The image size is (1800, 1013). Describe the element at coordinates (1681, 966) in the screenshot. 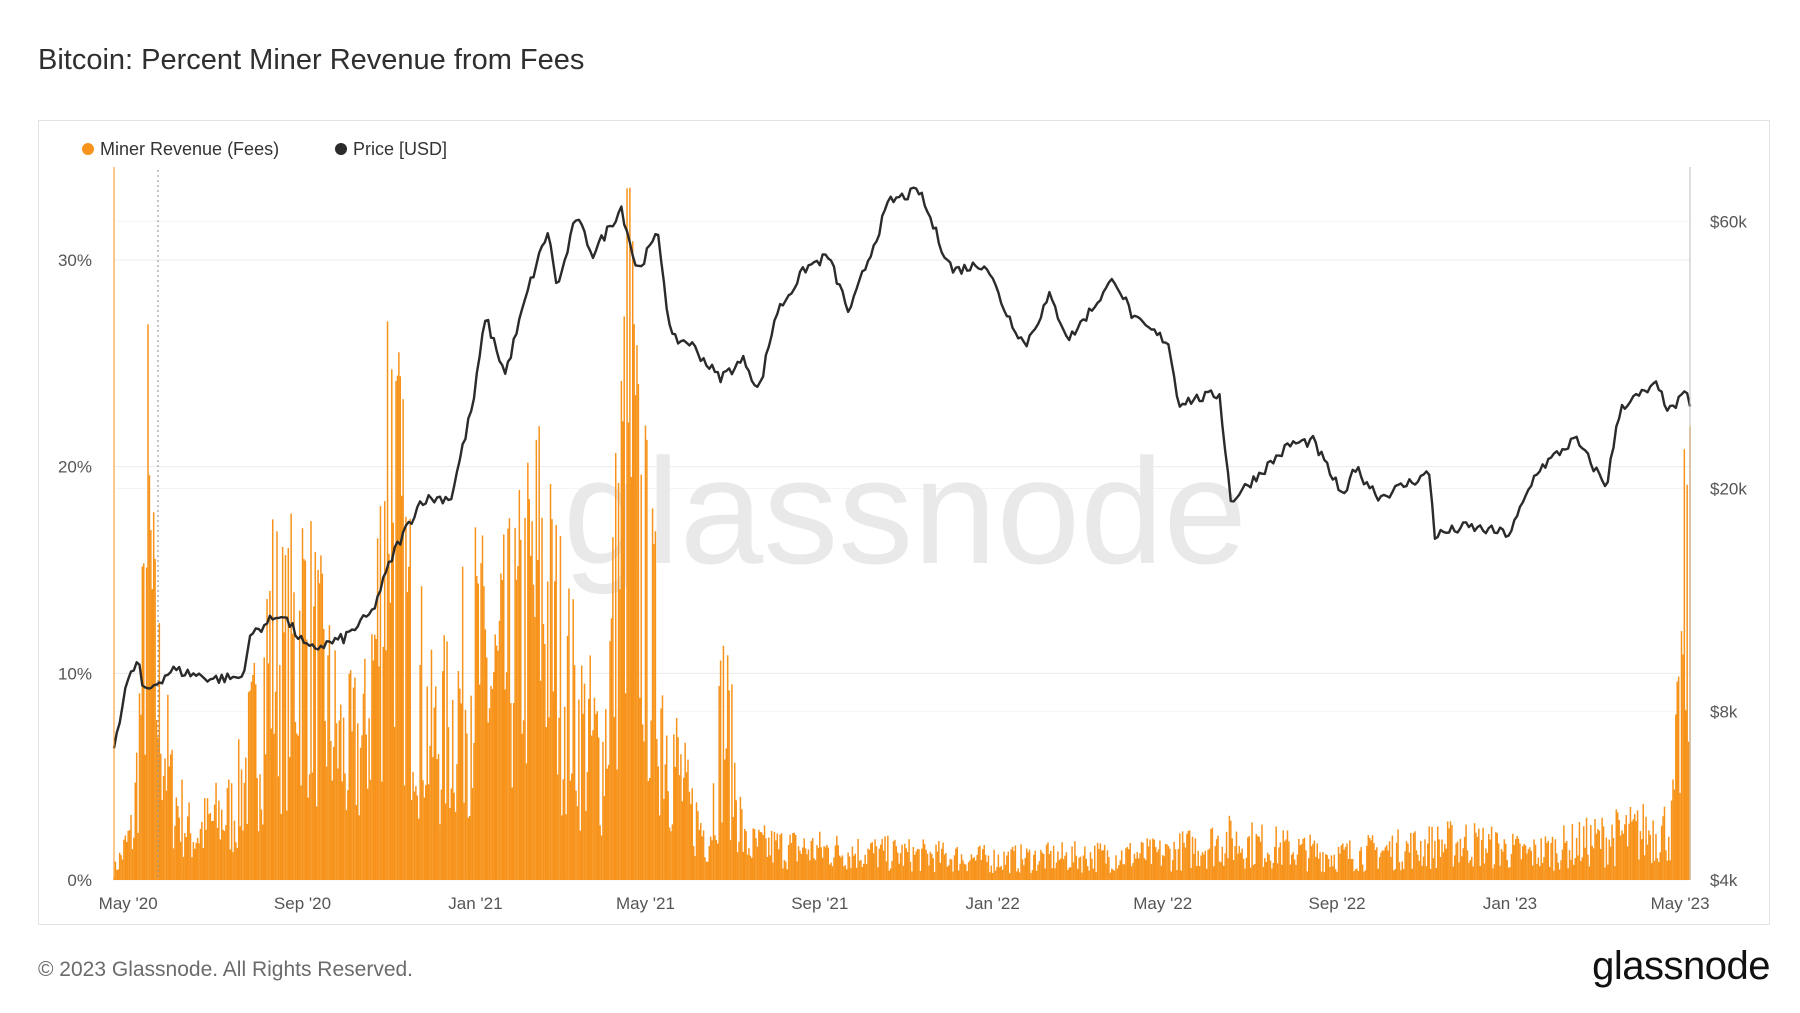

I see `glassnode-logo: glassnode` at that location.